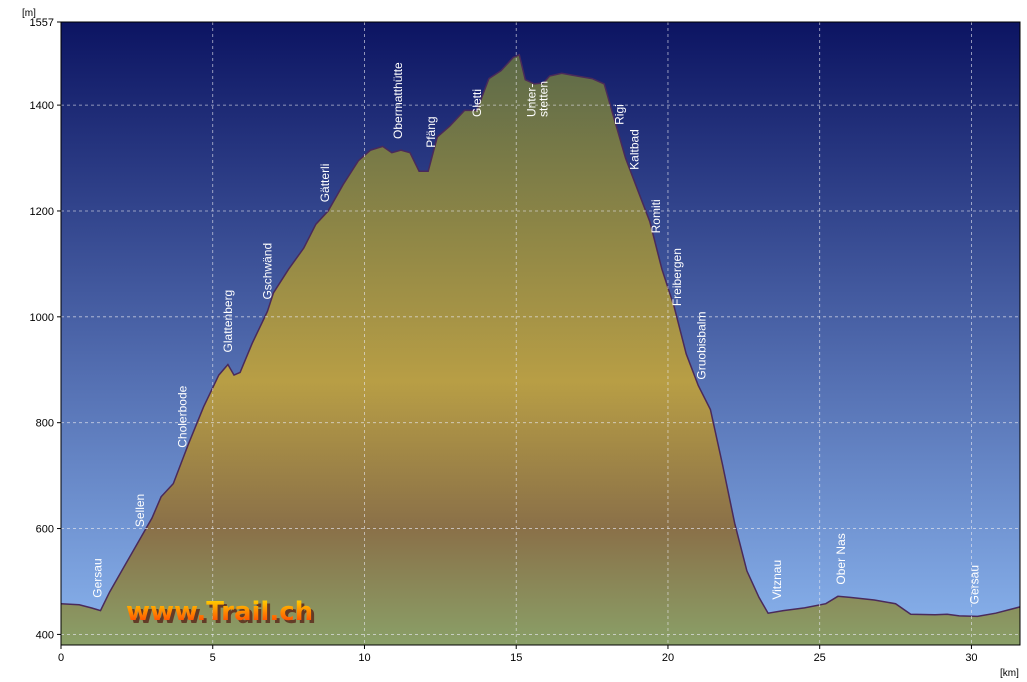 The image size is (1027, 682). Describe the element at coordinates (777, 580) in the screenshot. I see `place-label: Vitznau` at that location.